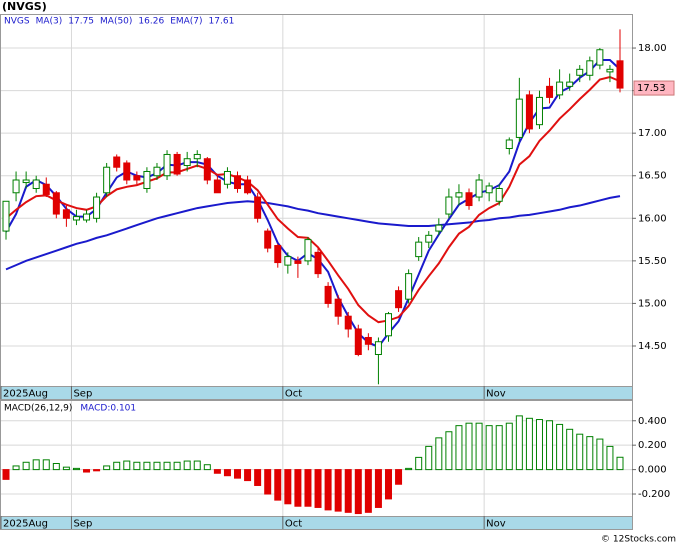 The image size is (680, 546). What do you see at coordinates (652, 176) in the screenshot?
I see `y-tick-label: 16.50` at bounding box center [652, 176].